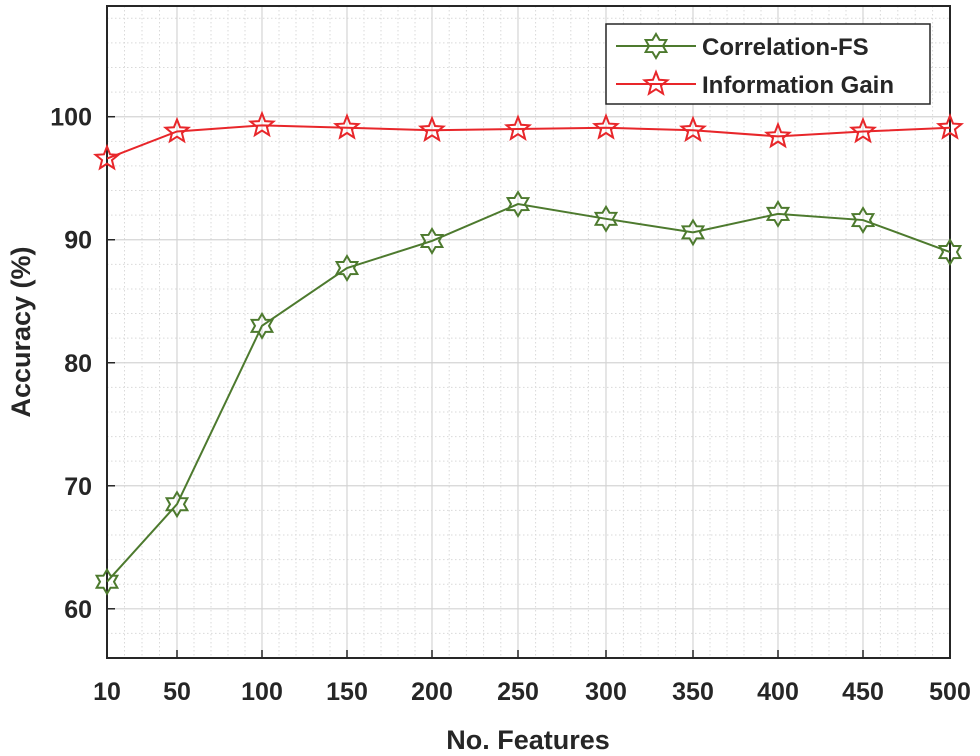 The image size is (980, 756). I want to click on x-tick-label: 350, so click(693, 692).